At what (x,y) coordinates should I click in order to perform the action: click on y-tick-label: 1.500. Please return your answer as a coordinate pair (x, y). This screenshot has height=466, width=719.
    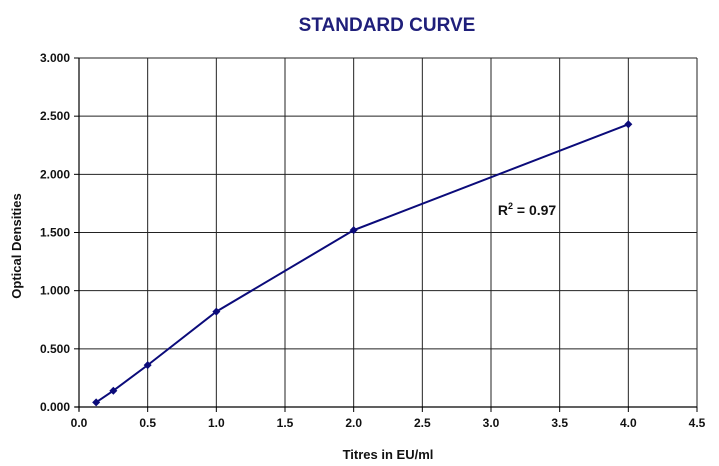
    Looking at the image, I should click on (55, 233).